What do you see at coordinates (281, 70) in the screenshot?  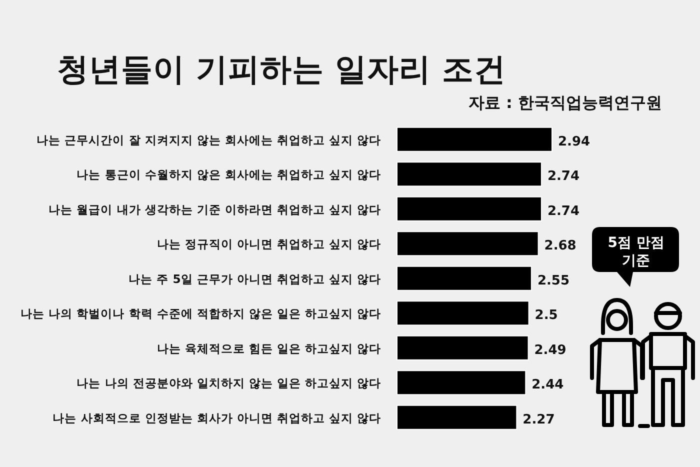 I see `chart-title: 청년들이 기피하는 일자리 조건` at bounding box center [281, 70].